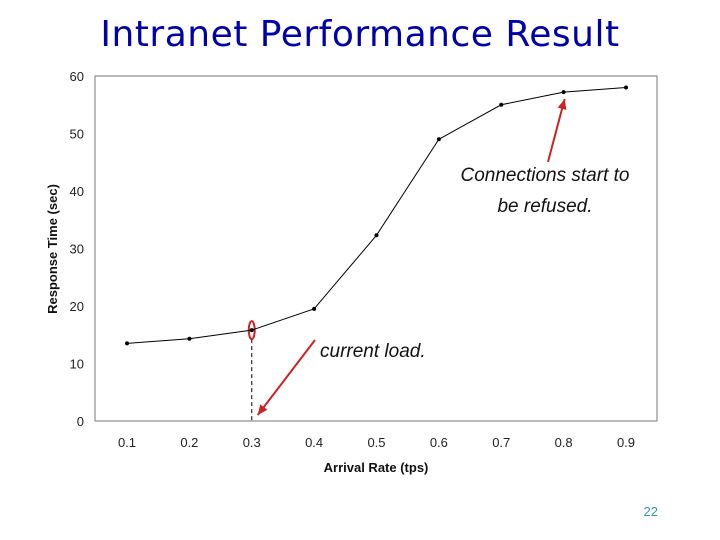 The image size is (720, 540). Describe the element at coordinates (564, 442) in the screenshot. I see `x-tick-label: 0.8` at that location.